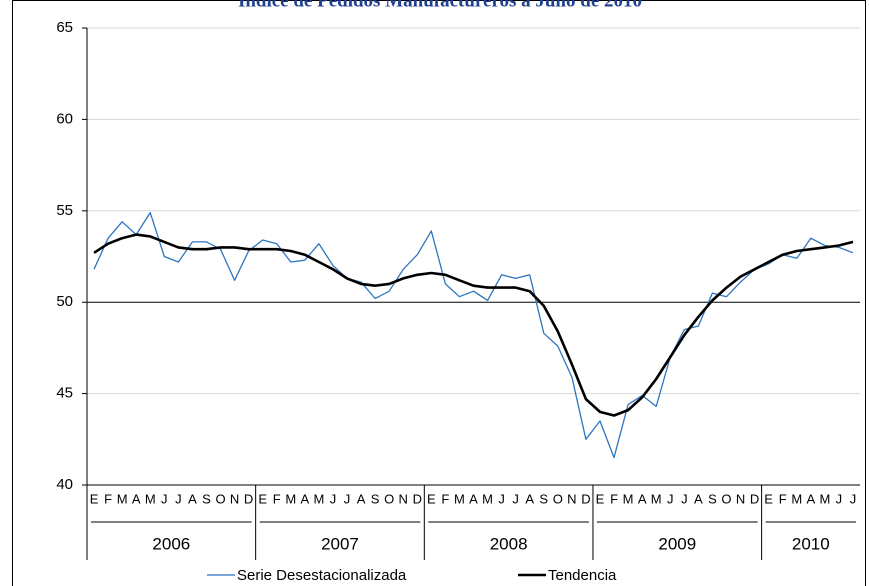  What do you see at coordinates (64, 301) in the screenshot?
I see `y-tick-label: 50` at bounding box center [64, 301].